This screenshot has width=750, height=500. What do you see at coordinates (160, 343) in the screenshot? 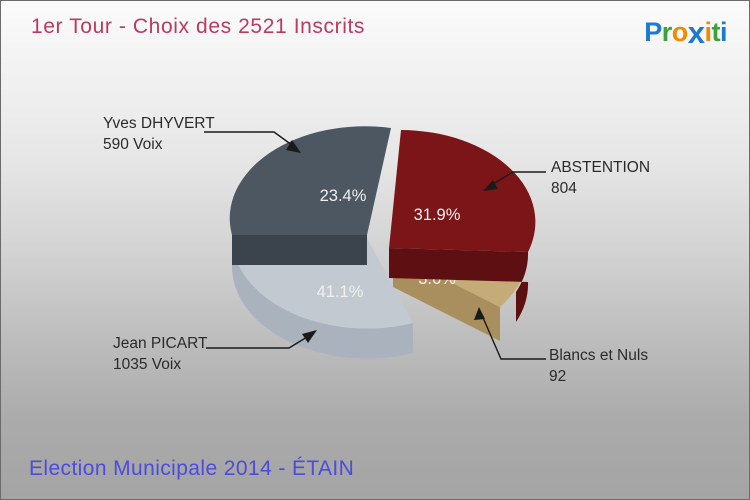
I see `callout-jean-picart-name: Jean PICART` at bounding box center [160, 343].